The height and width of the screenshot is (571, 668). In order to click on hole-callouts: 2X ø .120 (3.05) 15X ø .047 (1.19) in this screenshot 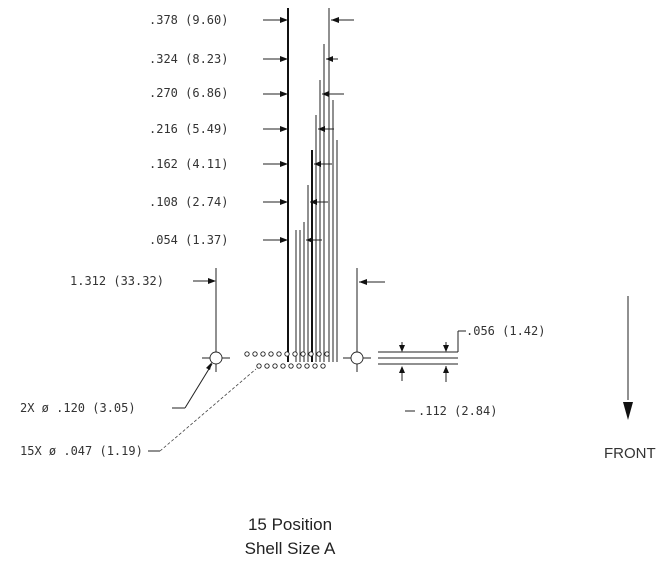, I will do `click(138, 410)`.